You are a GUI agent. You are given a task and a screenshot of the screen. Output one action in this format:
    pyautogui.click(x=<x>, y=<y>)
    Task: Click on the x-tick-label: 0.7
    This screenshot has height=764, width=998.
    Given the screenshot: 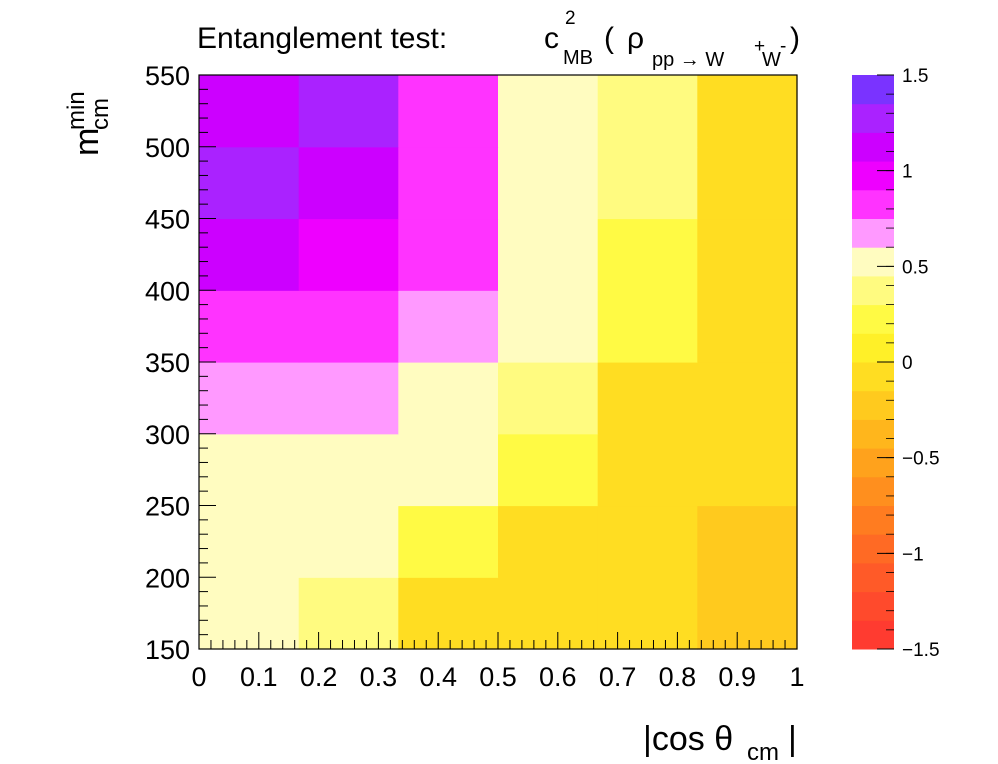 What is the action you would take?
    pyautogui.click(x=618, y=677)
    